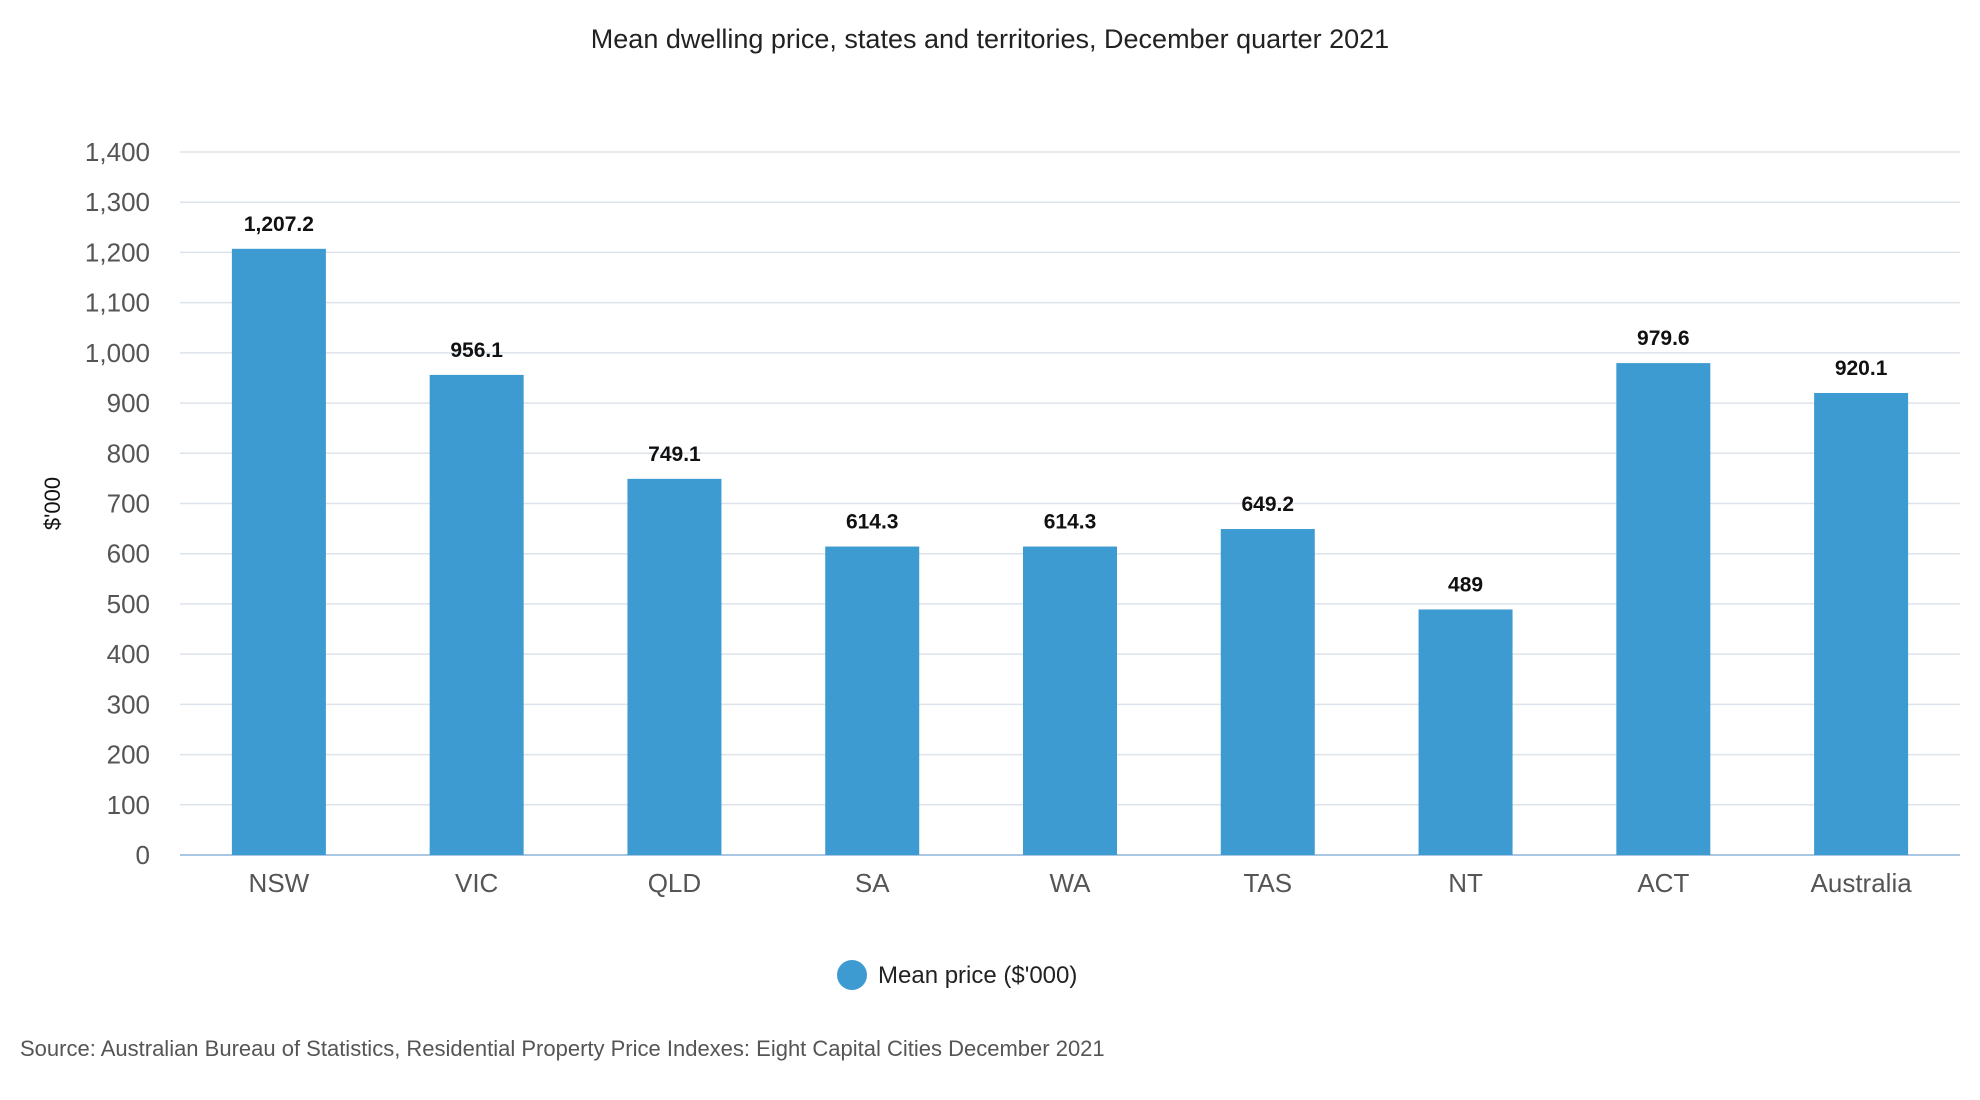  What do you see at coordinates (117, 353) in the screenshot?
I see `y-tick-label: 1,000` at bounding box center [117, 353].